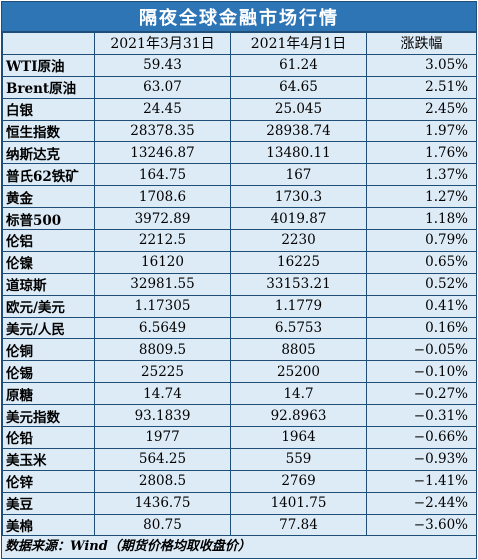 Image resolution: width=478 pixels, height=560 pixels. What do you see at coordinates (298, 197) in the screenshot?
I see `cell-v2: 1730.3` at bounding box center [298, 197].